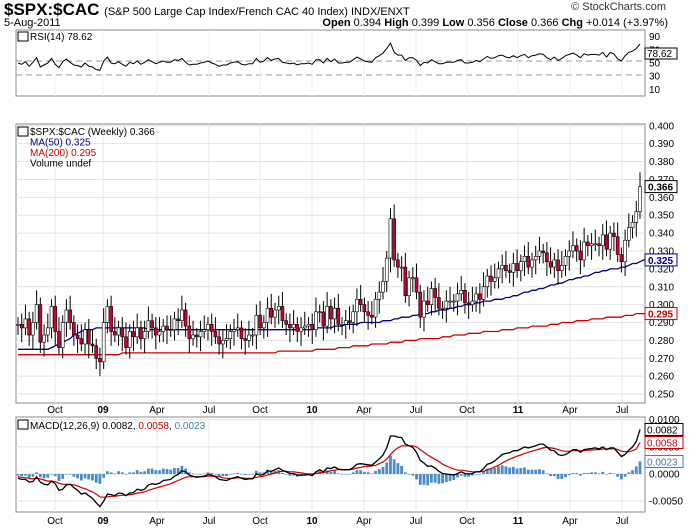 The image size is (700, 530). What do you see at coordinates (661, 162) in the screenshot?
I see `price-tick-label: 0.380` at bounding box center [661, 162].